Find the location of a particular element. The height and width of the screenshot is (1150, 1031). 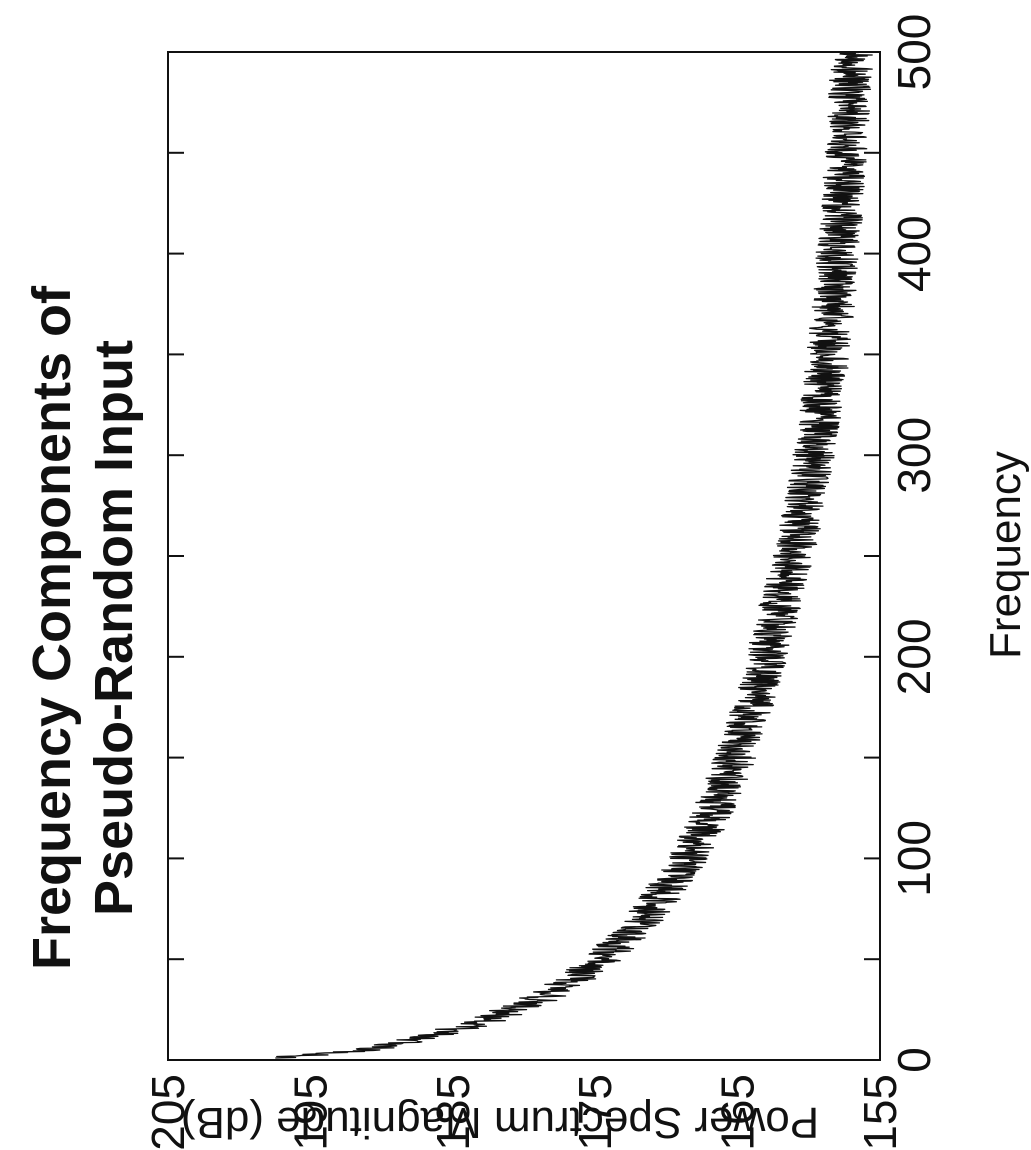

y-tick-label: 175 is located at coordinates (595, 1112).